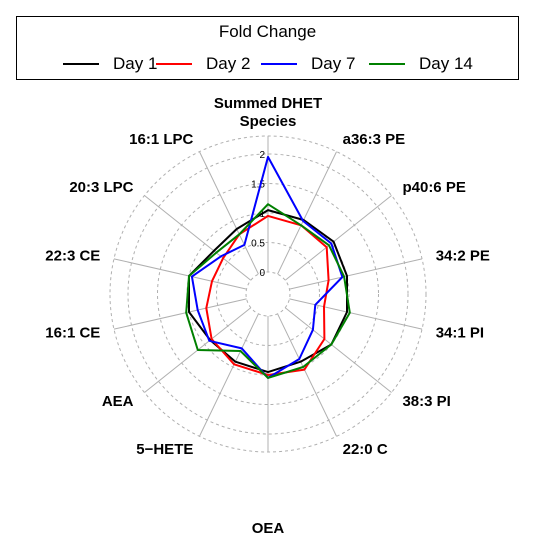 This screenshot has height=550, width=536. I want to click on category-label: 22:0 C, so click(365, 449).